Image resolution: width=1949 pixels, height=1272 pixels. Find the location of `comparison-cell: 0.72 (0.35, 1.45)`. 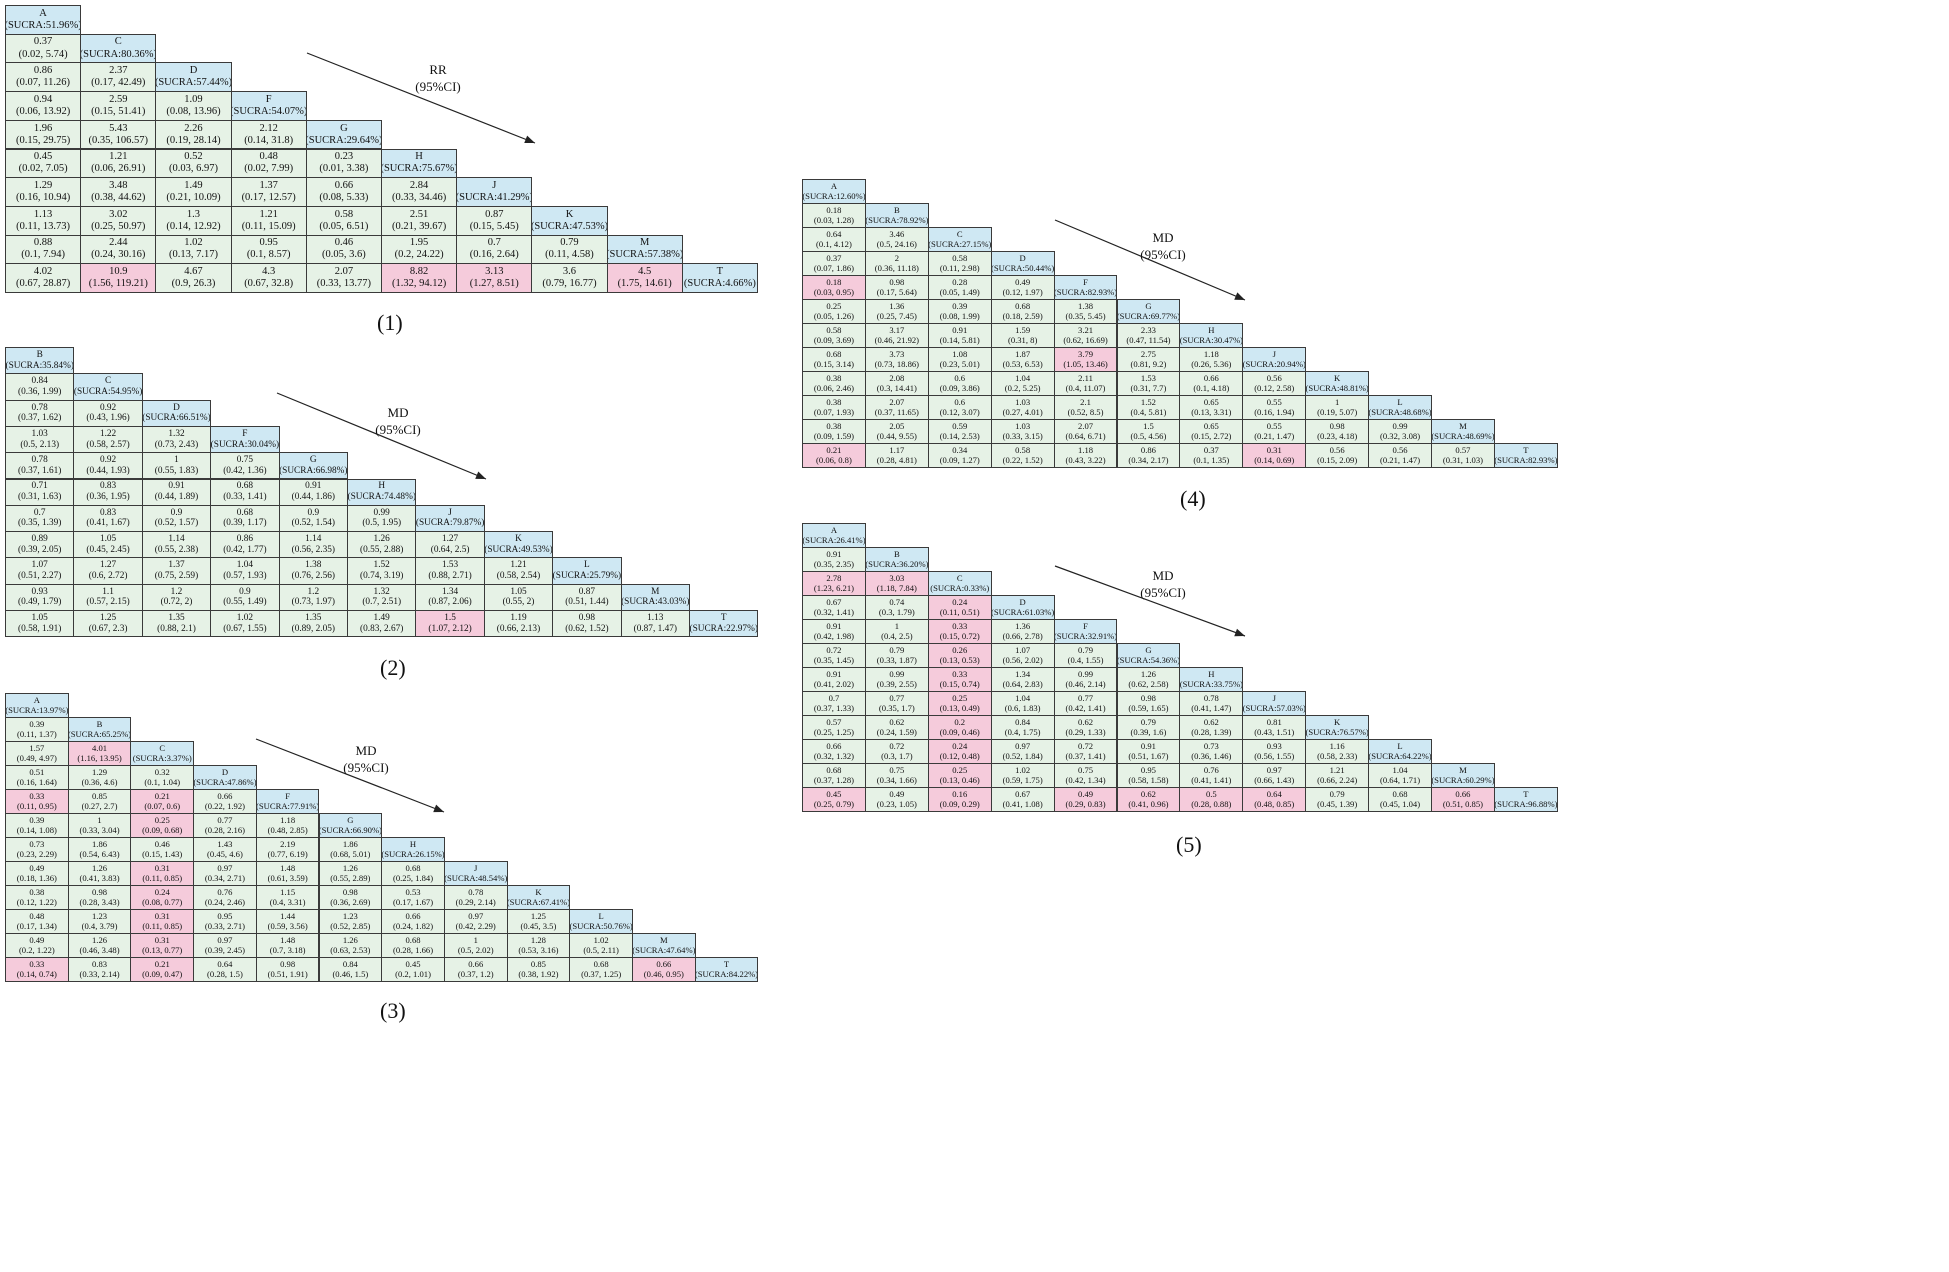

comparison-cell: 0.72 (0.35, 1.45) is located at coordinates (834, 655).